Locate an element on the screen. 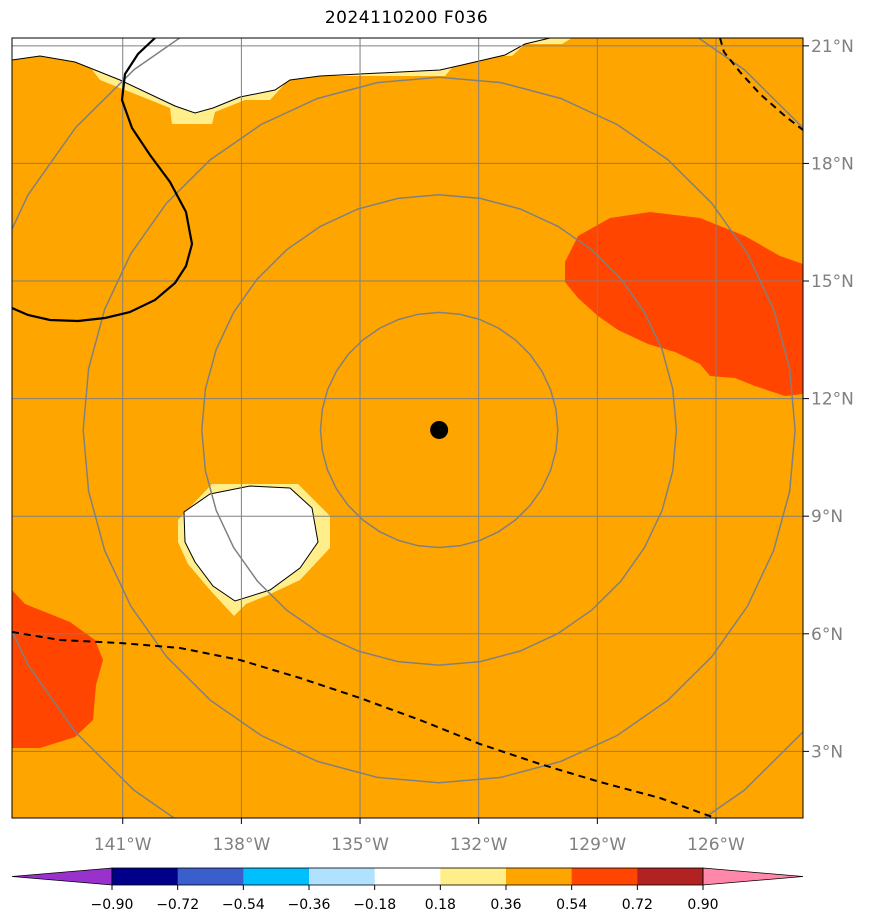 This screenshot has width=873, height=924. colorbar-tick-label: −0.54 is located at coordinates (243, 905).